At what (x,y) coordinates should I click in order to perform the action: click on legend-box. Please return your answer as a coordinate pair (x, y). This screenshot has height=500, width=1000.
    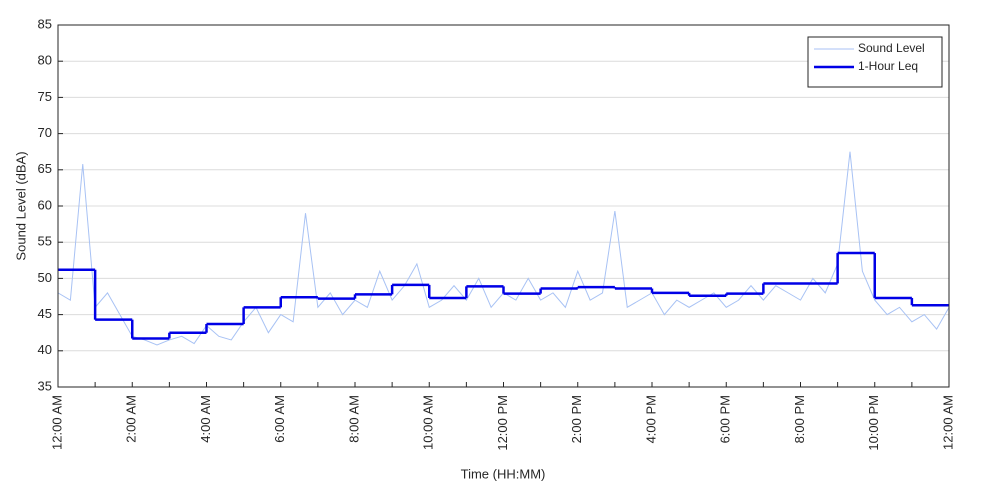
    Looking at the image, I should click on (875, 62).